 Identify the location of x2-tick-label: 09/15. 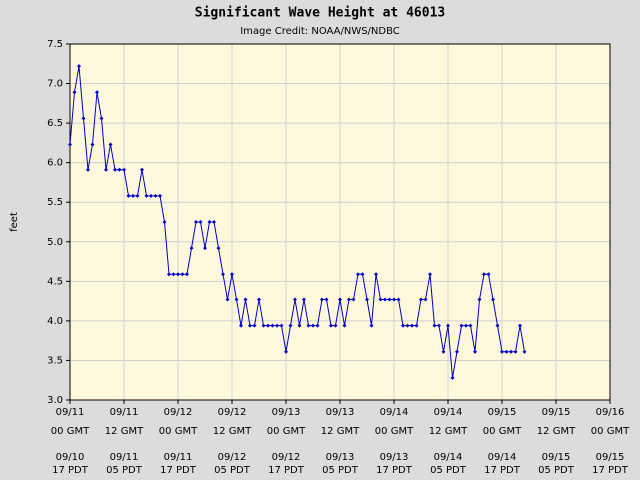
(556, 457).